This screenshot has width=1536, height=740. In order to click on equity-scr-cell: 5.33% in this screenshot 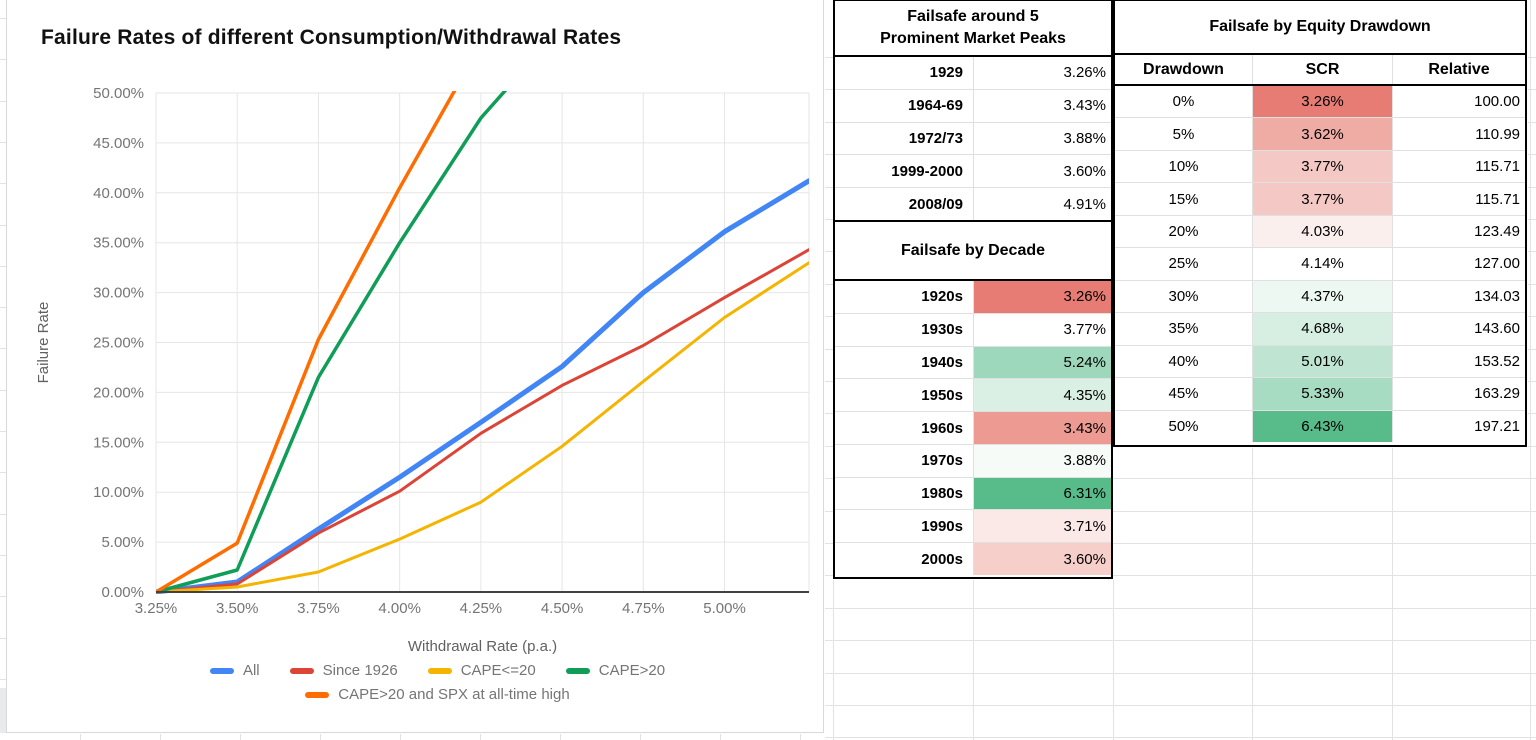, I will do `click(1322, 394)`.